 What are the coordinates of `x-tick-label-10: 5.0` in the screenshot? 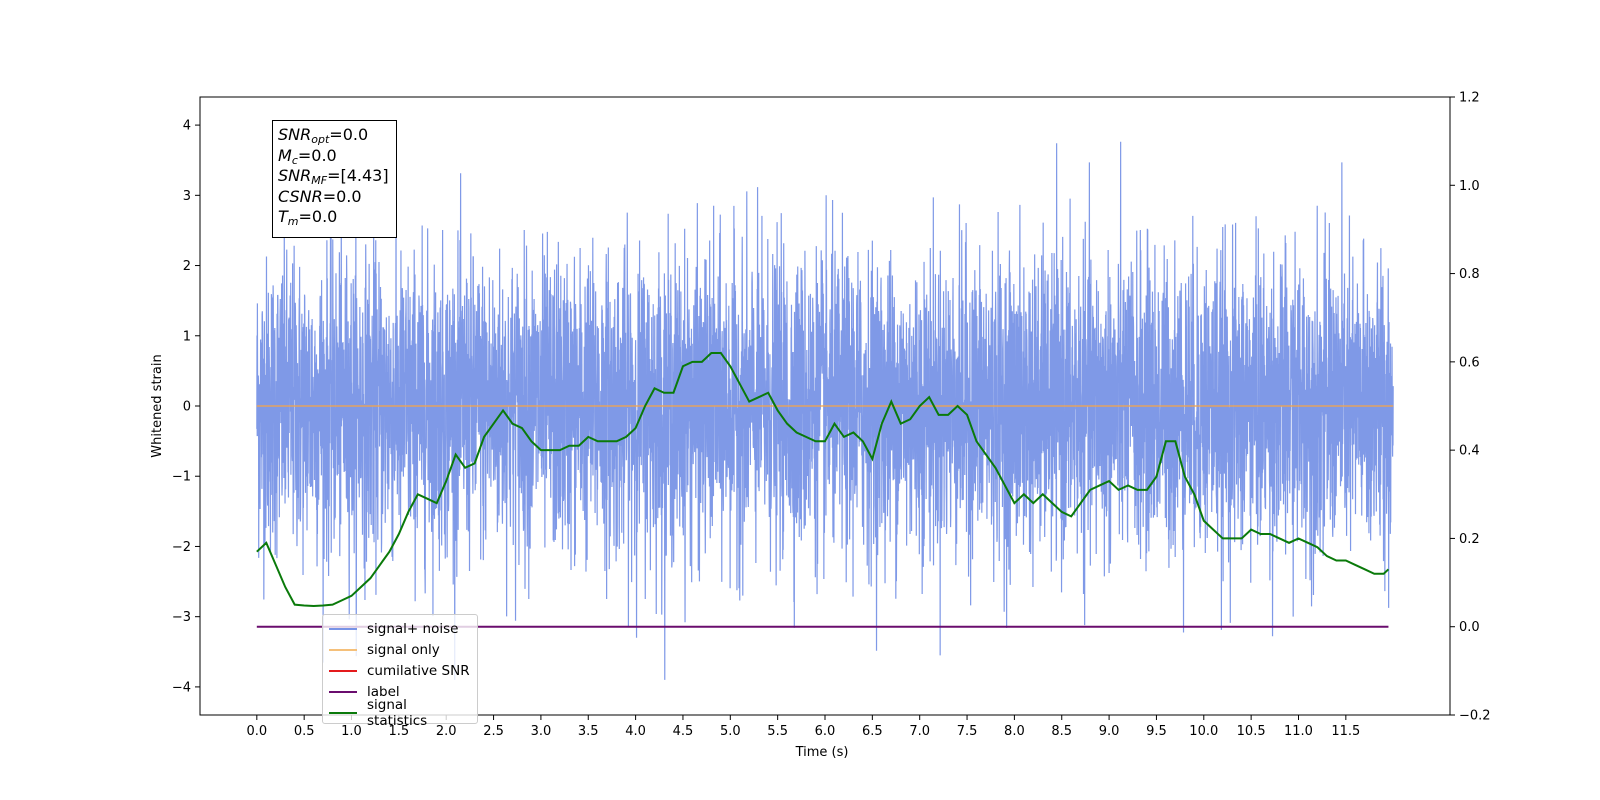 It's located at (730, 731).